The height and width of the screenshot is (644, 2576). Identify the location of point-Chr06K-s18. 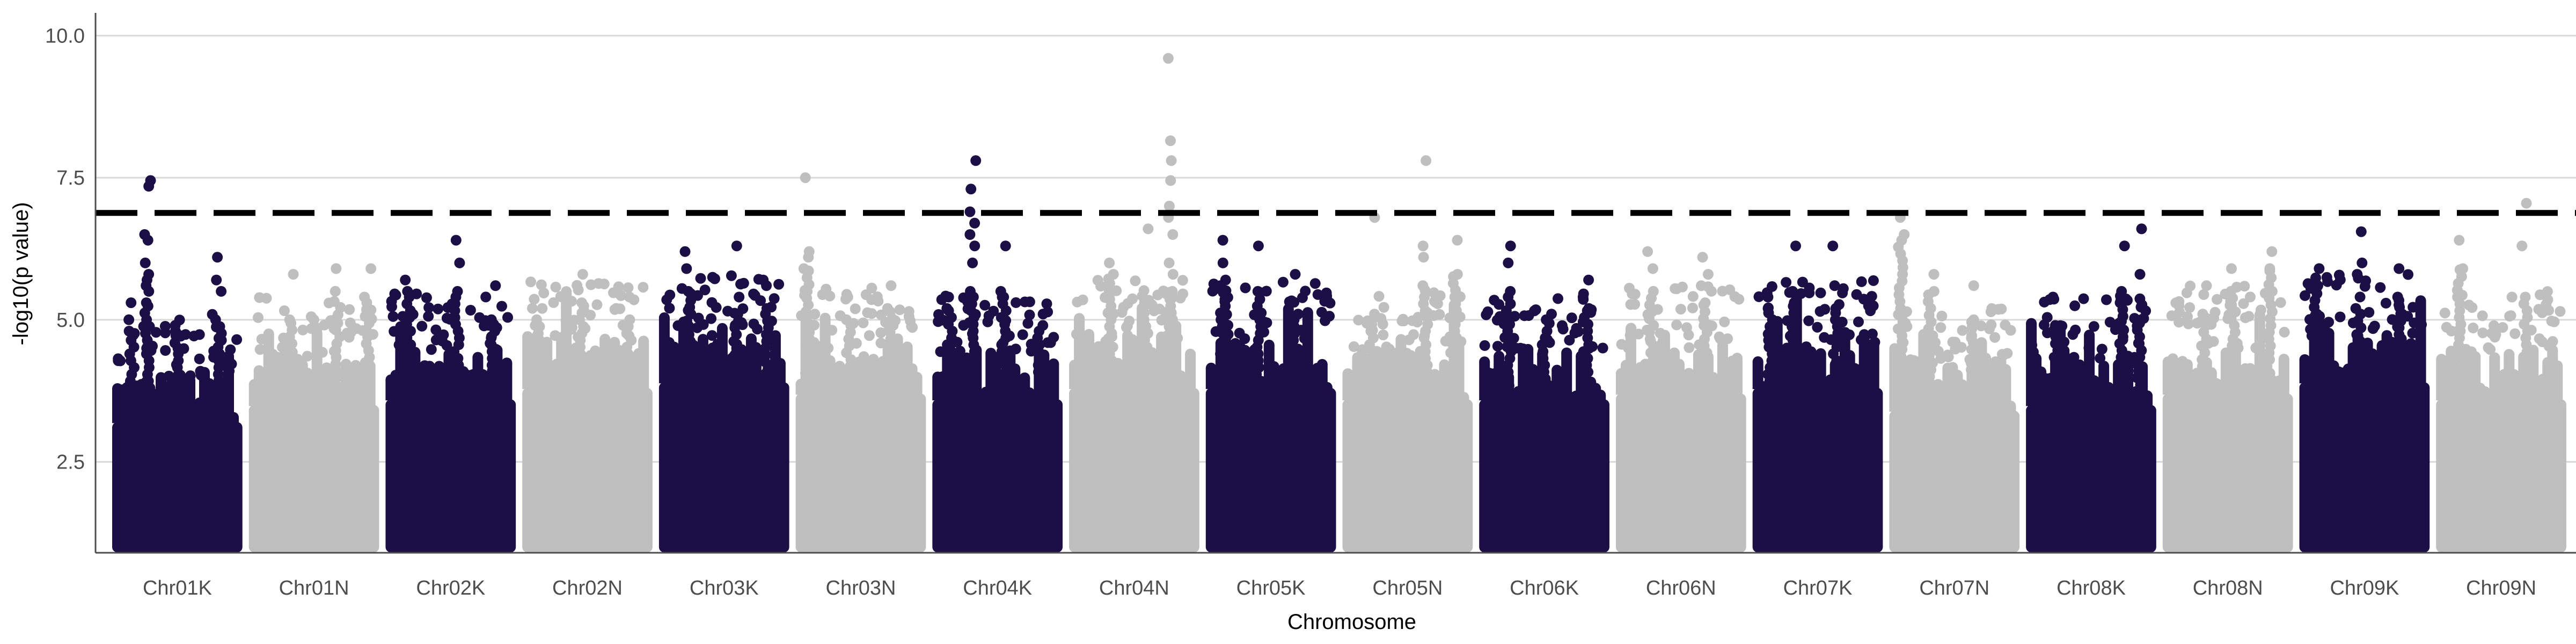
(1571, 318).